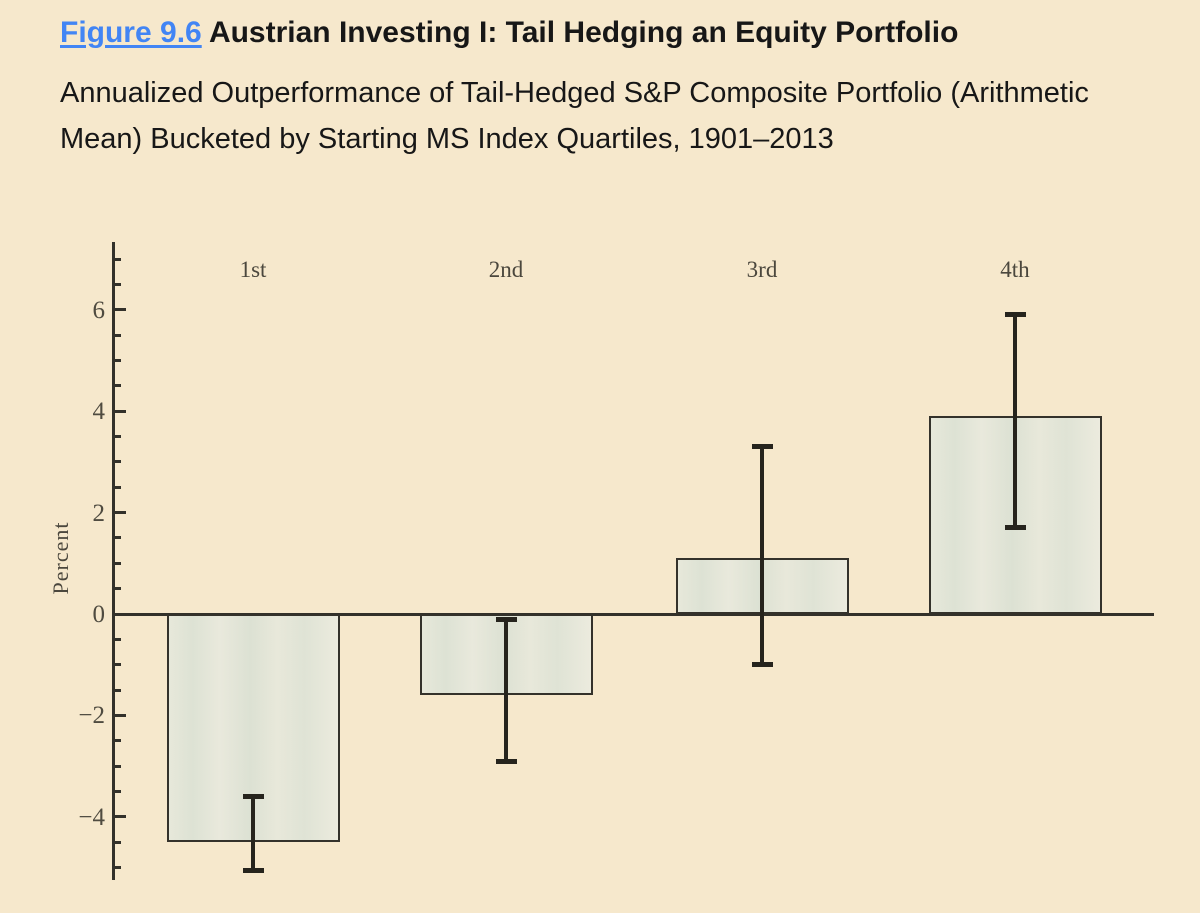  Describe the element at coordinates (131, 32) in the screenshot. I see `figure-number-link: Figure 9.6` at that location.